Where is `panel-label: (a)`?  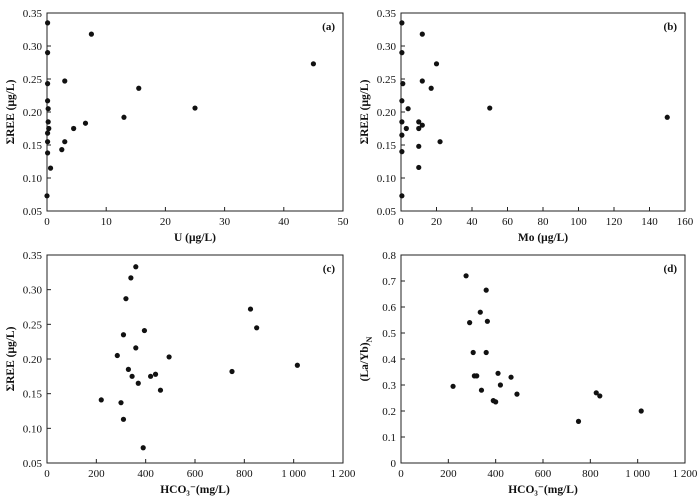
panel-label: (a) is located at coordinates (328, 27).